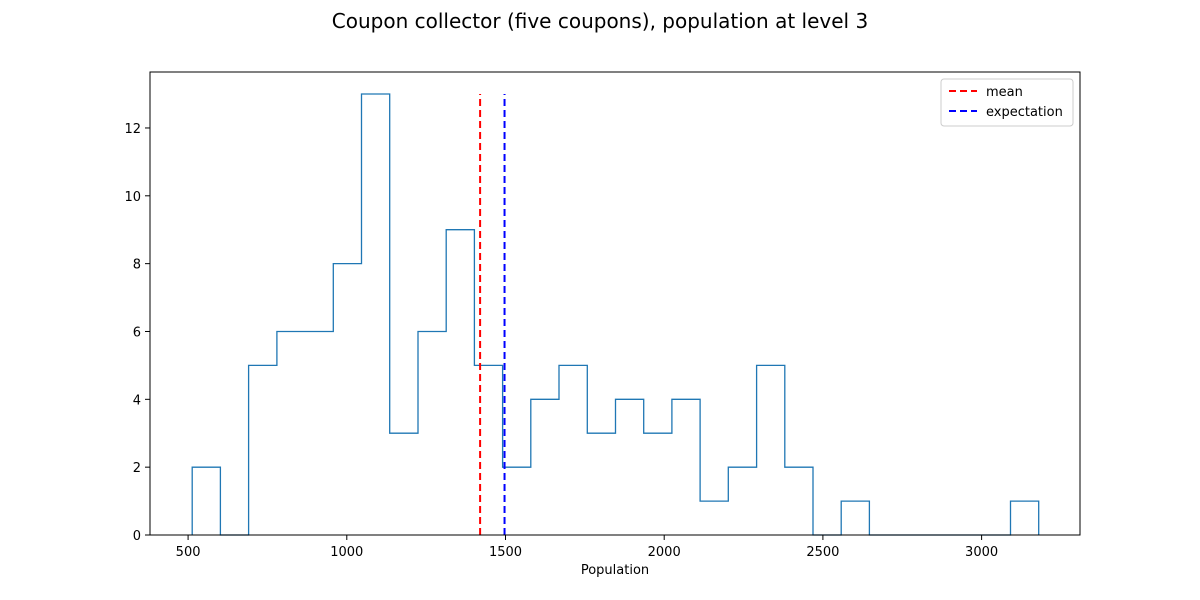  Describe the element at coordinates (492, 314) in the screenshot. I see `reference-lines` at that location.